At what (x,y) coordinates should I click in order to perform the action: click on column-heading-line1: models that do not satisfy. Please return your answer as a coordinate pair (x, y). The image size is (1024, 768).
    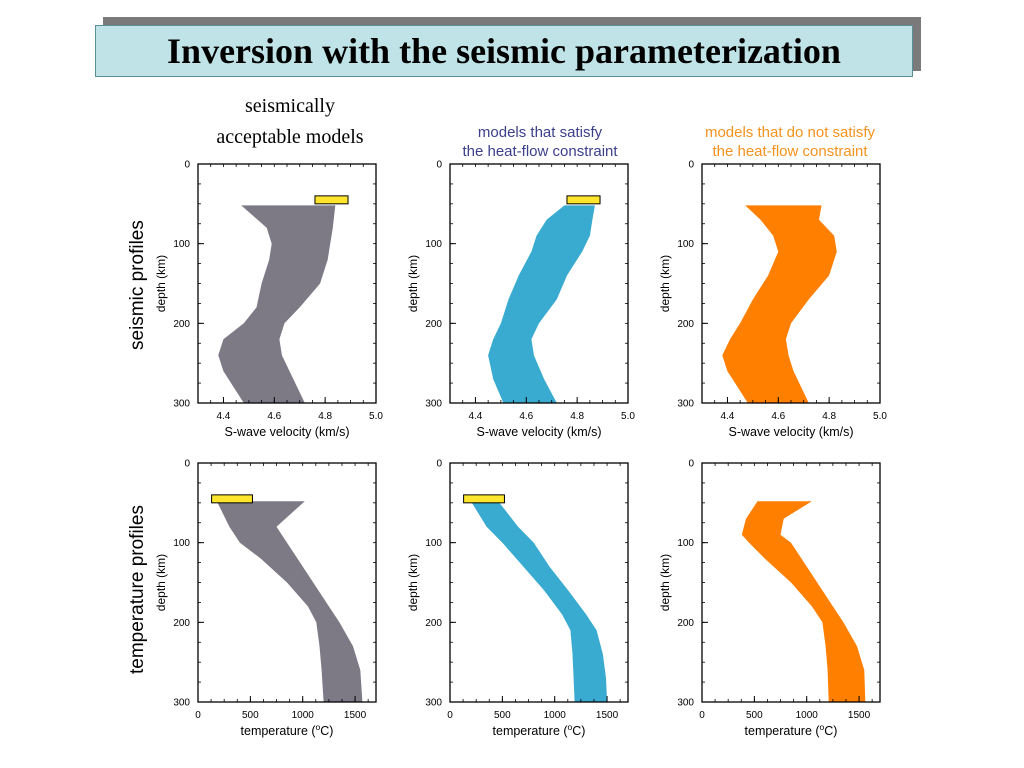
    Looking at the image, I should click on (790, 132).